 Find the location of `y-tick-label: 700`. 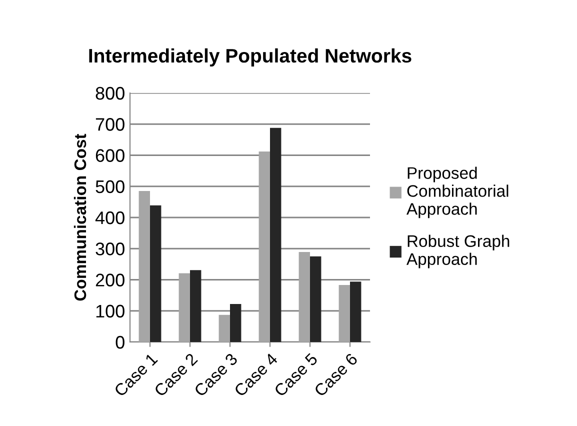

y-tick-label: 700 is located at coordinates (110, 124).